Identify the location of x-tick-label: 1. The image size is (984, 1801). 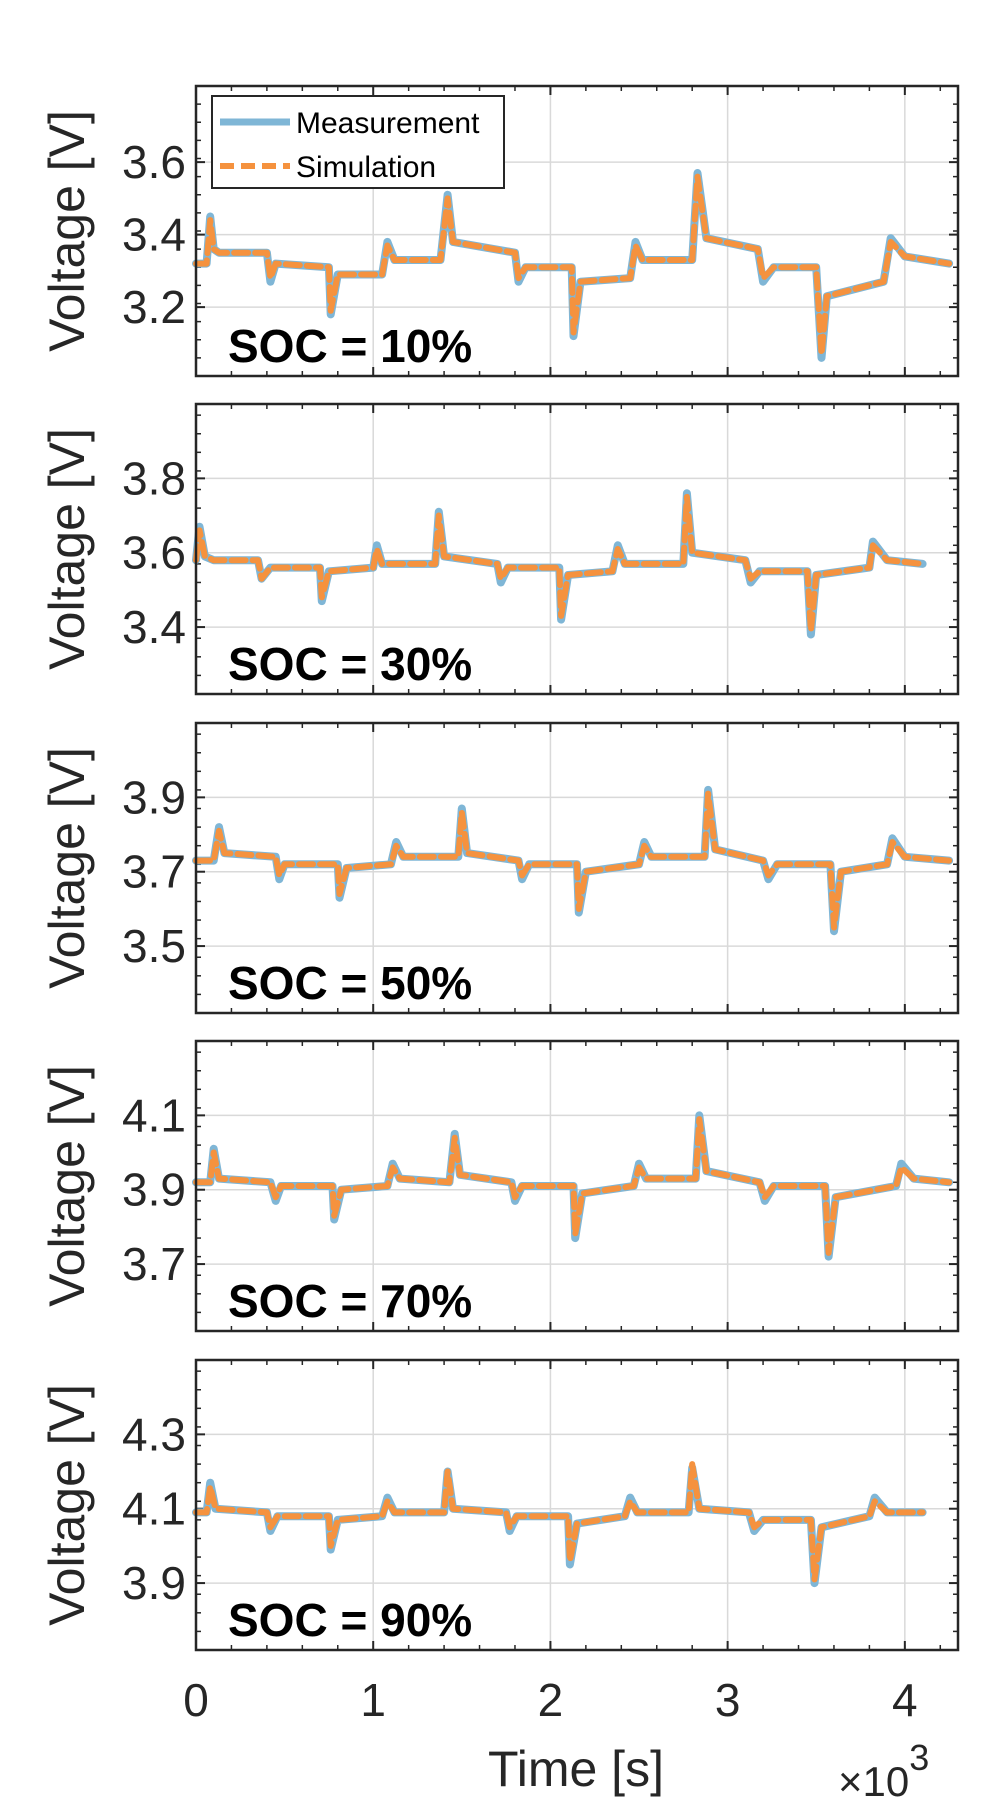
(373, 1700).